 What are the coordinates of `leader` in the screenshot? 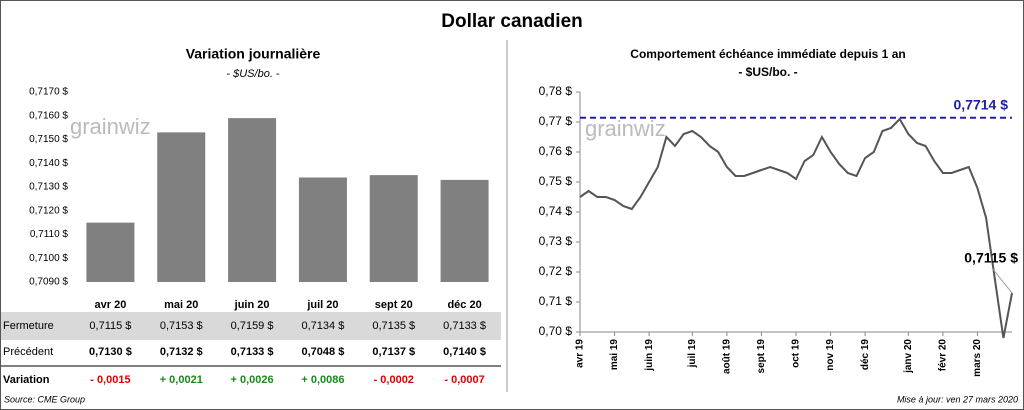 It's located at (1002, 280).